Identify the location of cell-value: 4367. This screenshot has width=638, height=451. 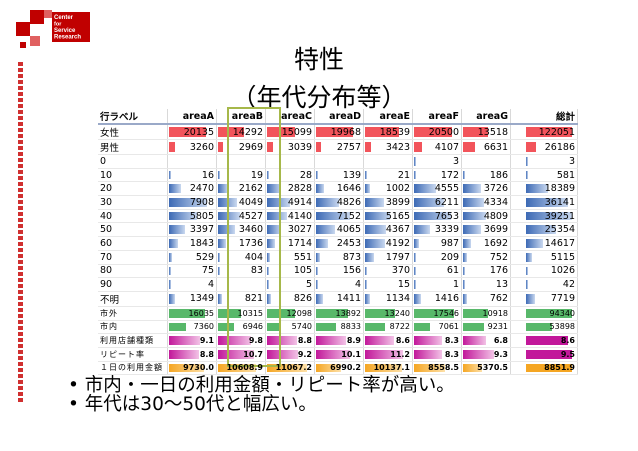
(397, 230).